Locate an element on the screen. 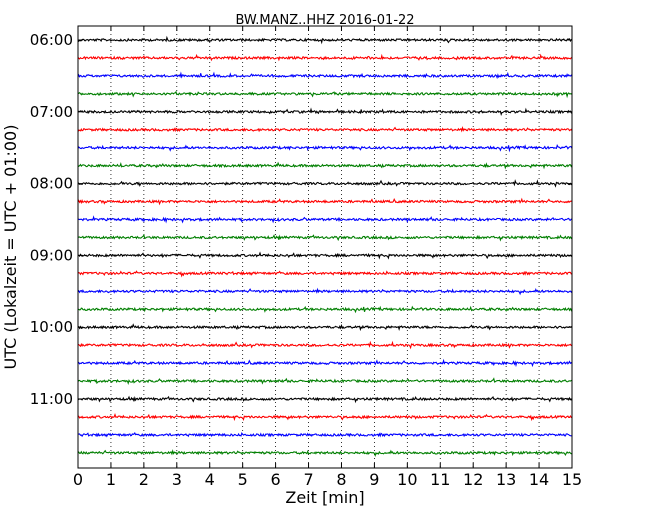  x-tick-label: 12 is located at coordinates (473, 479).